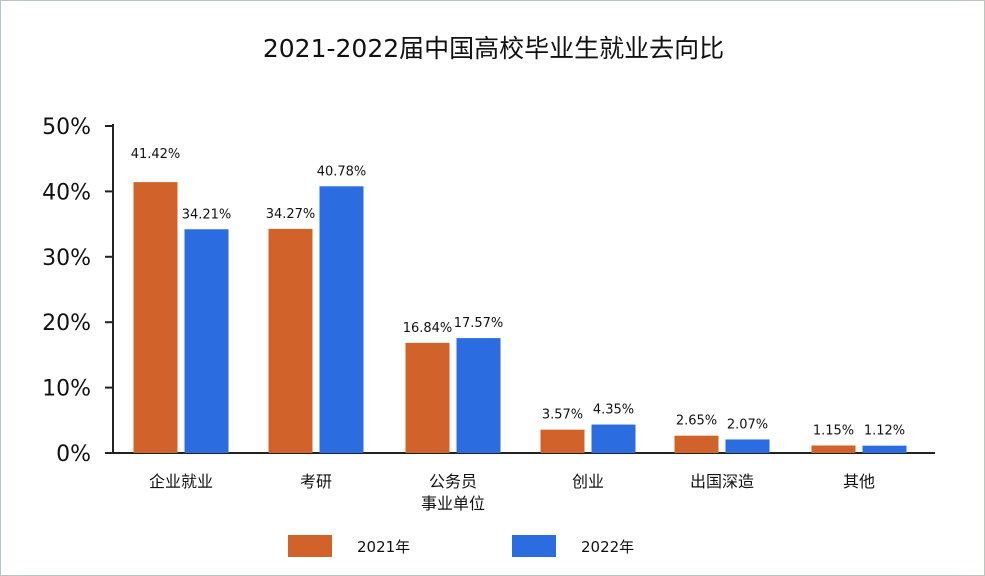 Image resolution: width=985 pixels, height=576 pixels. I want to click on chart-title: 2021-2022届中国高校毕业生就业去向比, so click(493, 48).